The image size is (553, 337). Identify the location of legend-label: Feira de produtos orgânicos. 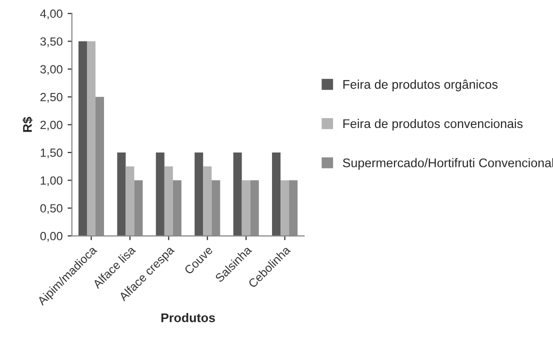
(420, 86).